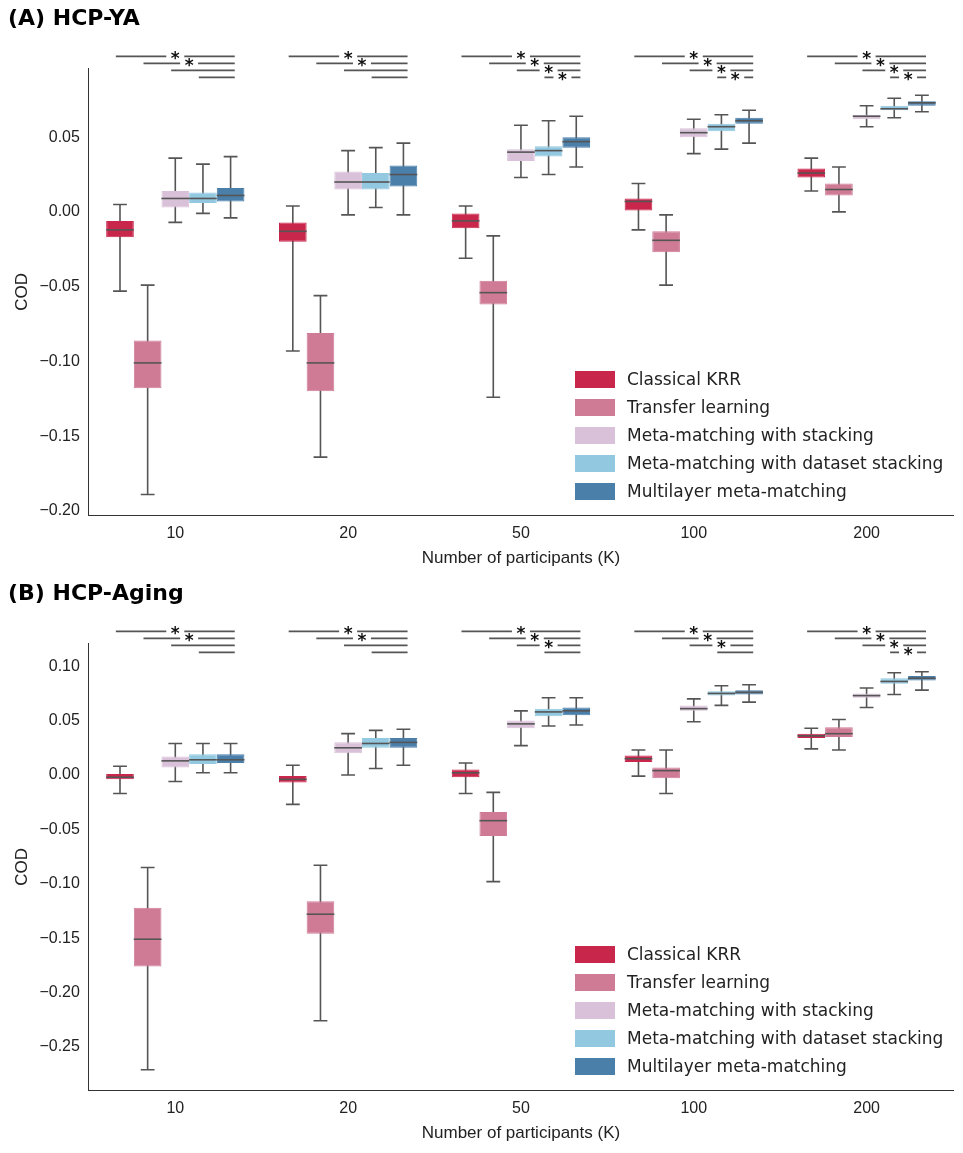  What do you see at coordinates (59, 1046) in the screenshot?
I see `y-tick-label: −0.25` at bounding box center [59, 1046].